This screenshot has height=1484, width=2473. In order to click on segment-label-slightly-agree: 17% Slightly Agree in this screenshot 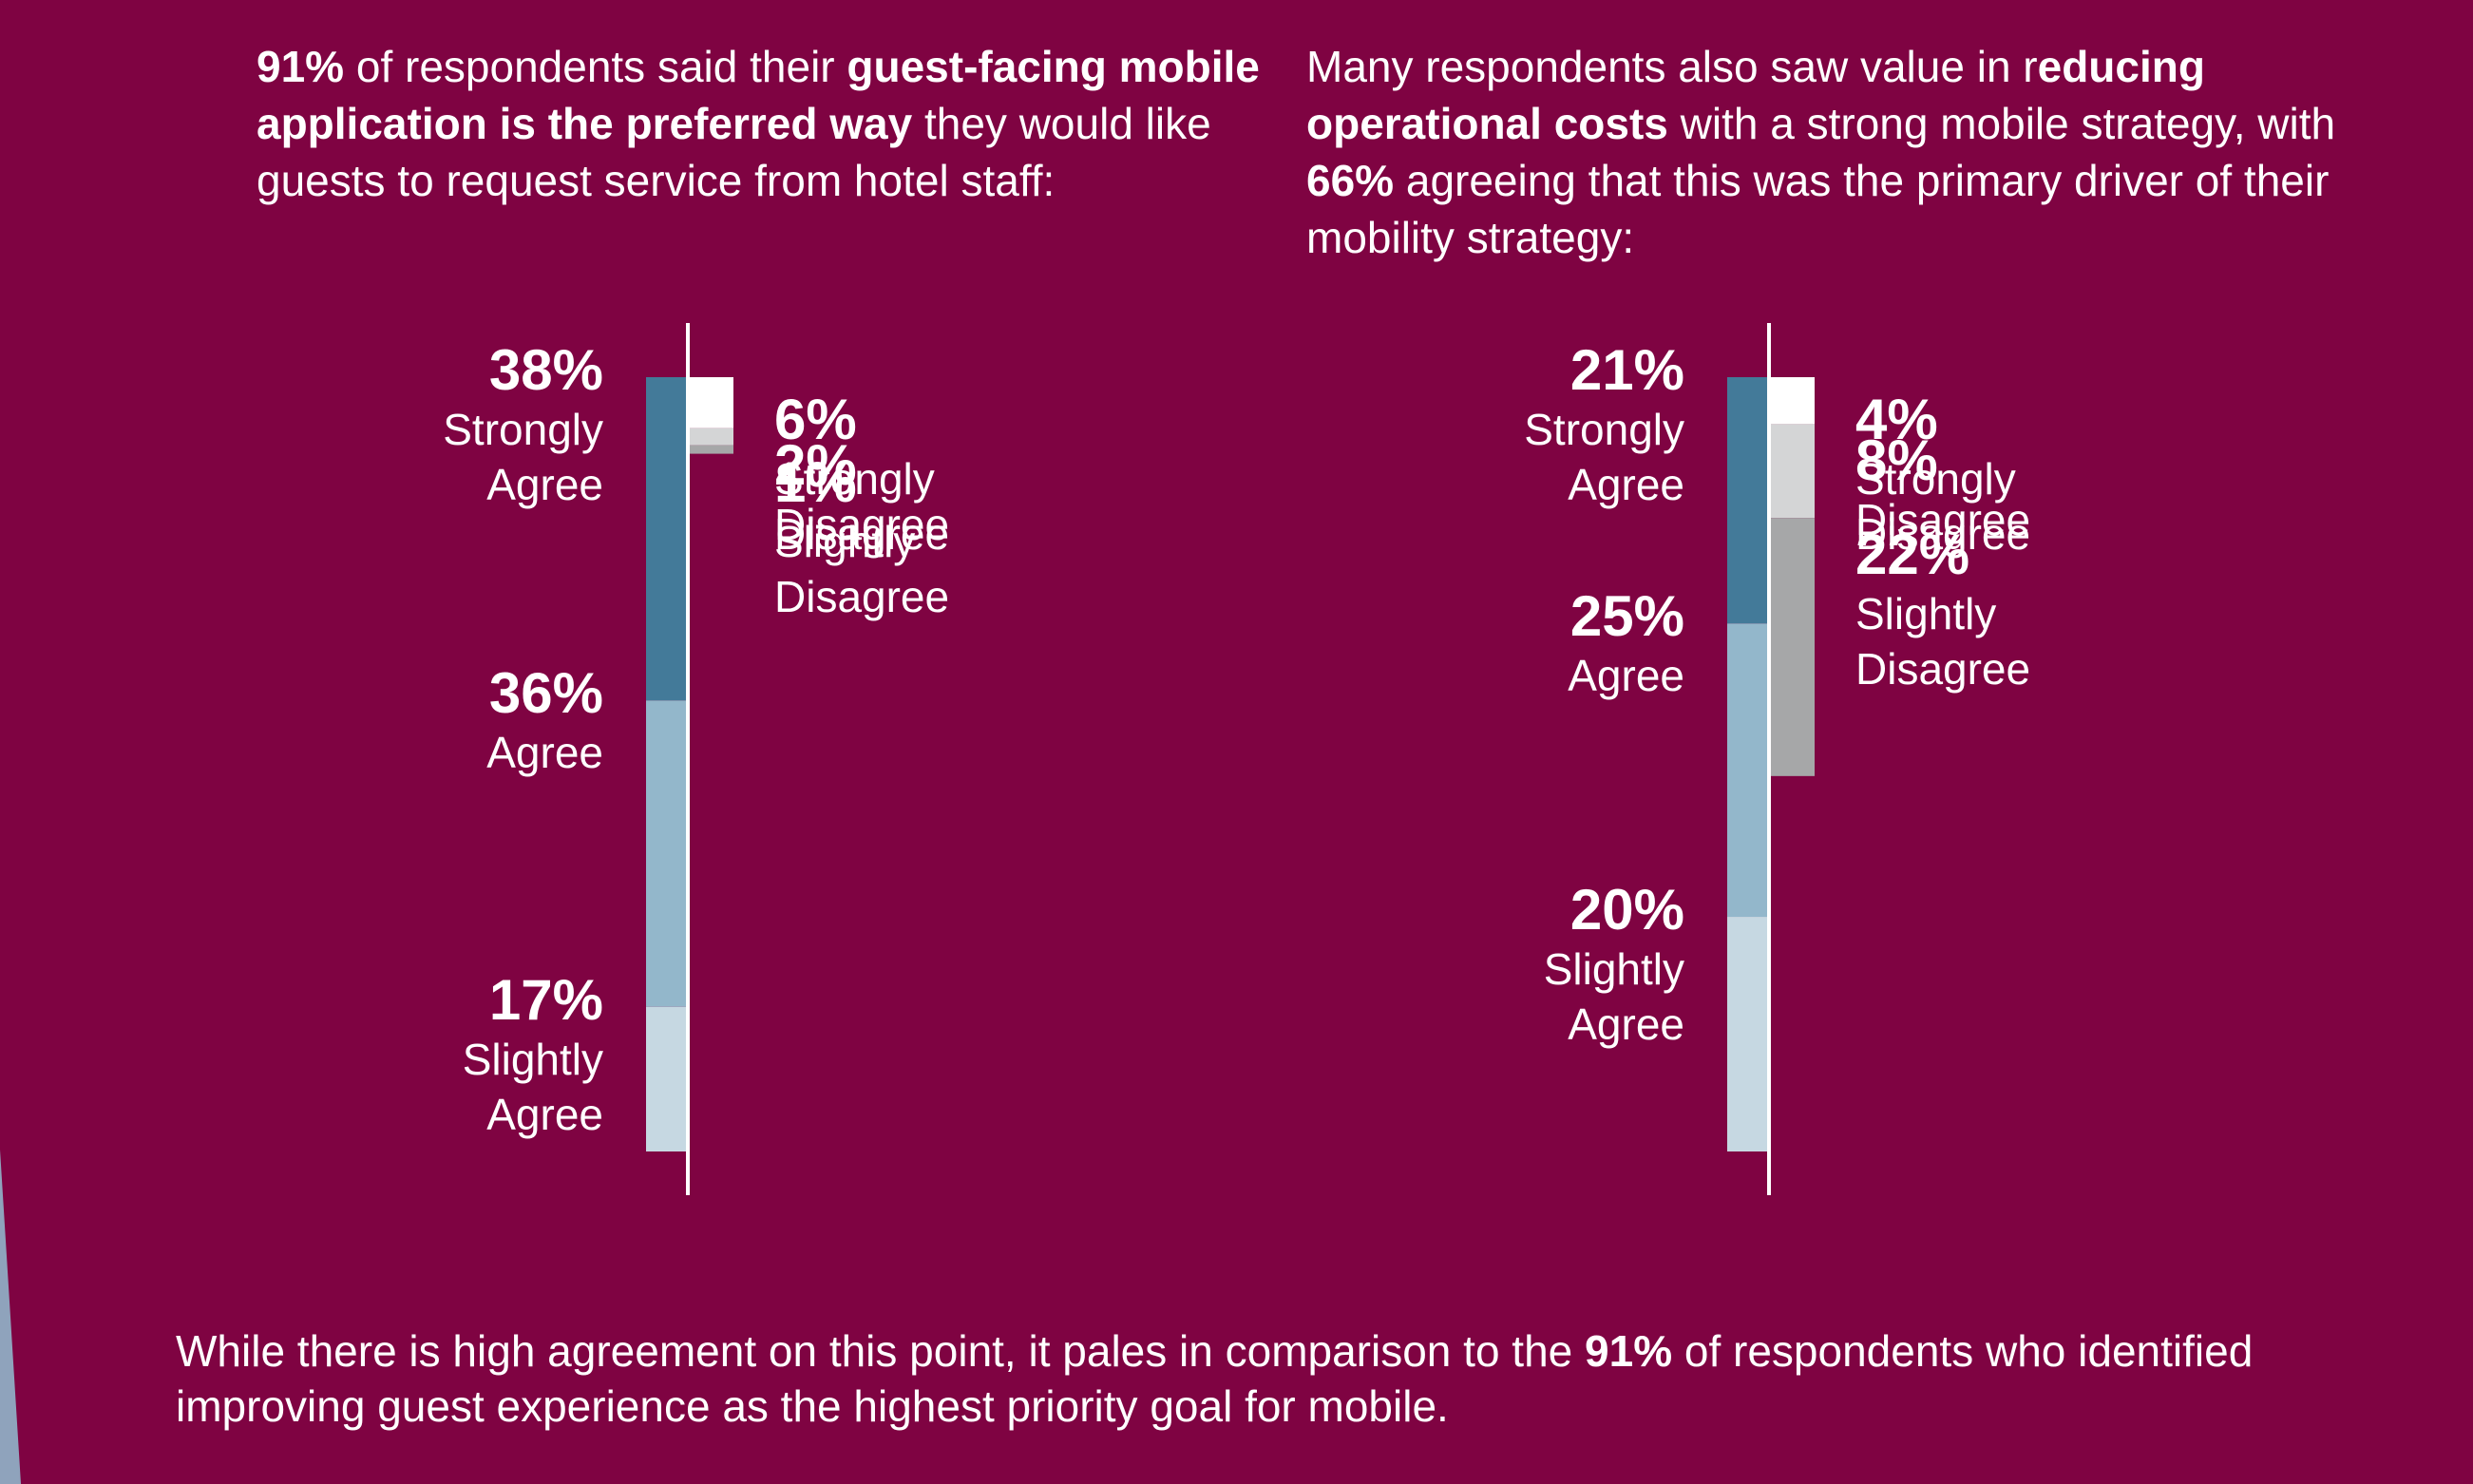, I will do `click(533, 1054)`.